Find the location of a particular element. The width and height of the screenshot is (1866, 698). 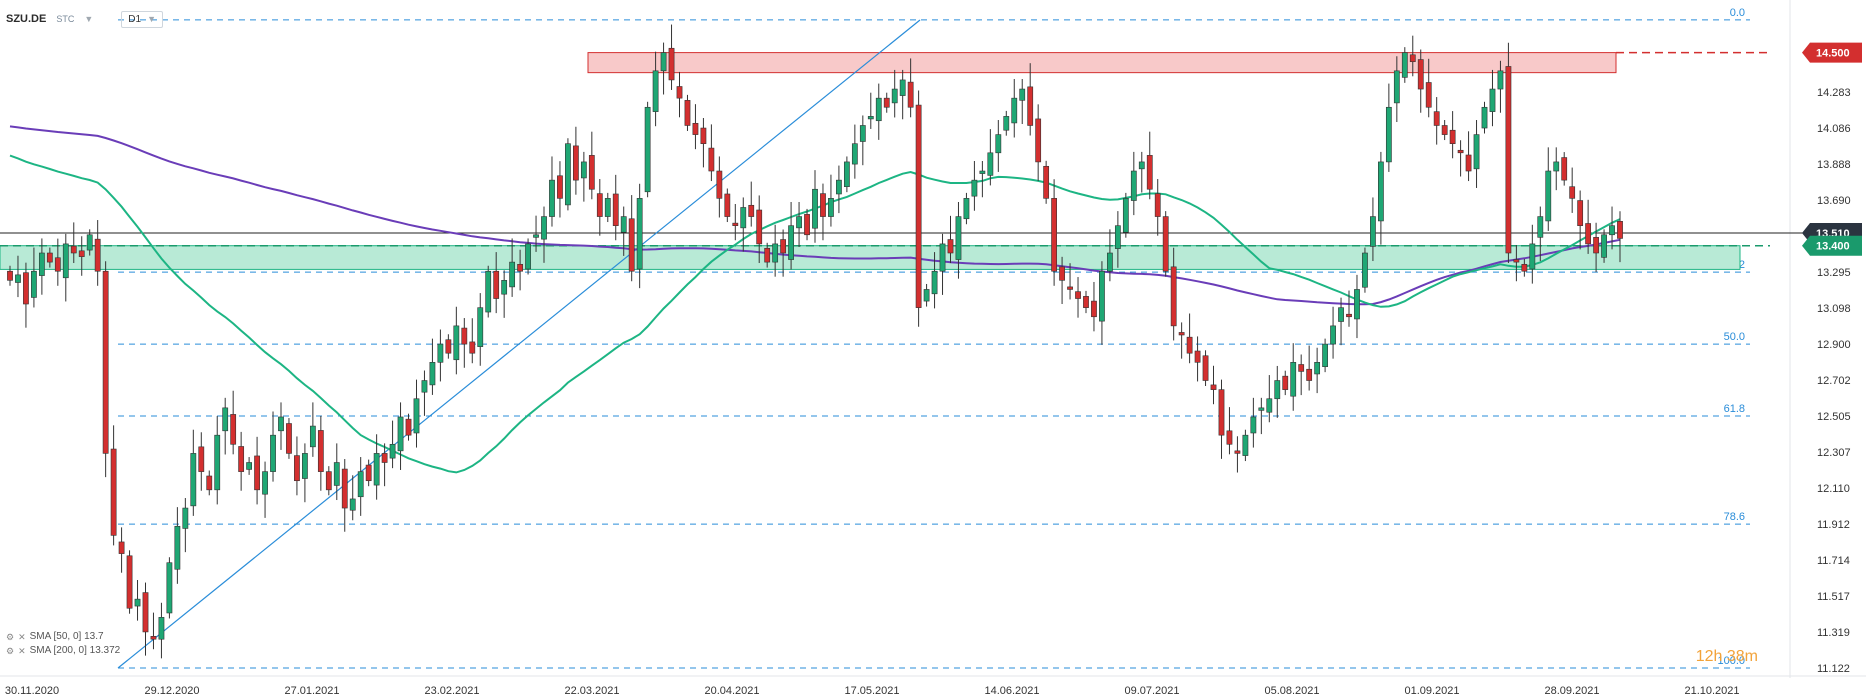

fib-label: 50.0 is located at coordinates (1734, 337).